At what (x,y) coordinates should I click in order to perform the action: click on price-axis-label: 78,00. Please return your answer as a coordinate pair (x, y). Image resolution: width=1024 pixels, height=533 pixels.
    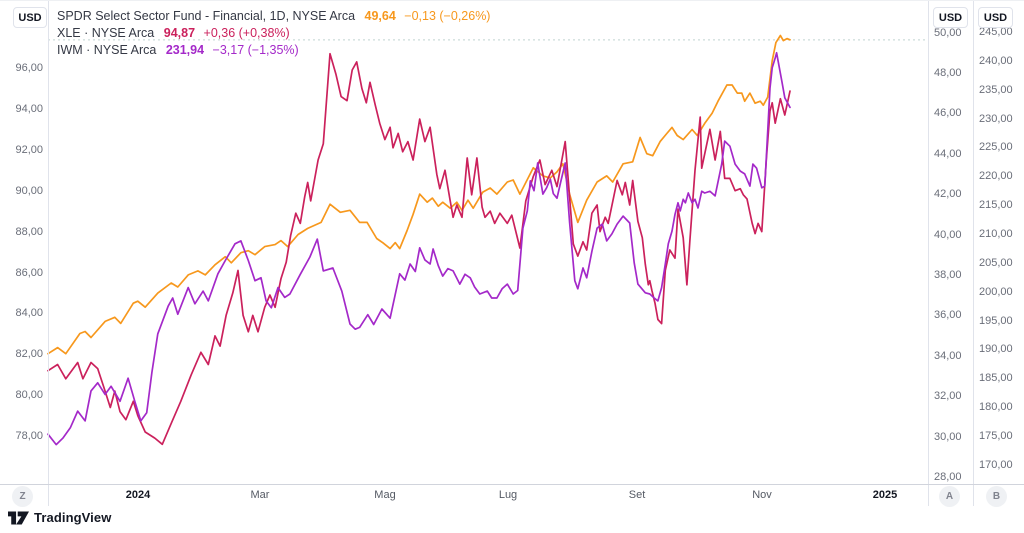
    Looking at the image, I should click on (29, 436).